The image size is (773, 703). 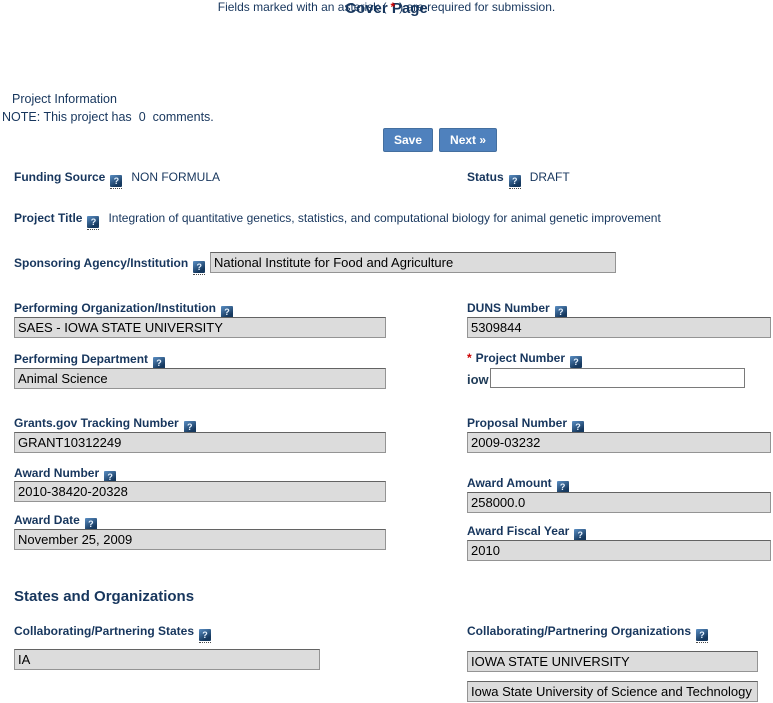 I want to click on collaborating-states-input, so click(x=167, y=659).